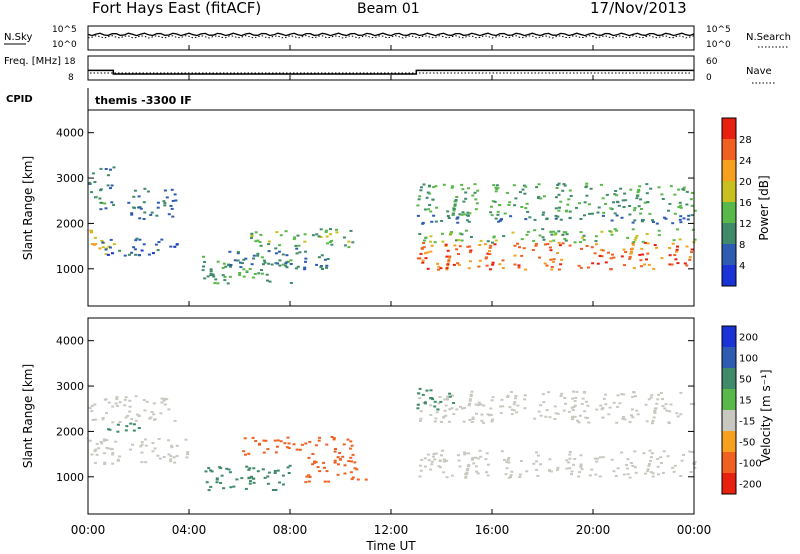  I want to click on y-tick-label: 4000, so click(70, 341).